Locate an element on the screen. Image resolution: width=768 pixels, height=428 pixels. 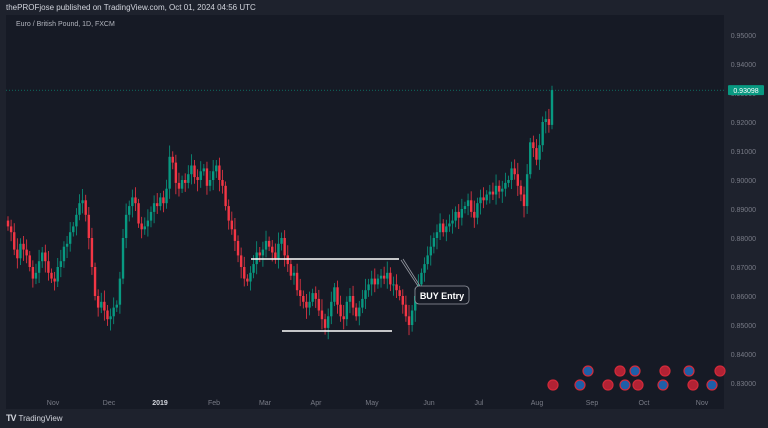
price-tick: 0.87000 is located at coordinates (743, 268).